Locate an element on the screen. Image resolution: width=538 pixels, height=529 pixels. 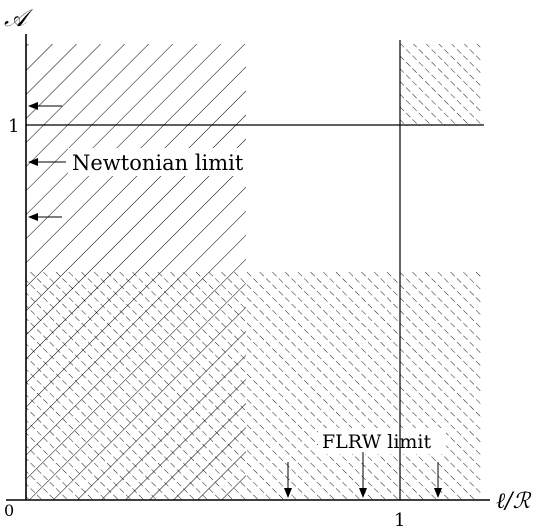
y-tick-label: 1 is located at coordinates (13, 126).